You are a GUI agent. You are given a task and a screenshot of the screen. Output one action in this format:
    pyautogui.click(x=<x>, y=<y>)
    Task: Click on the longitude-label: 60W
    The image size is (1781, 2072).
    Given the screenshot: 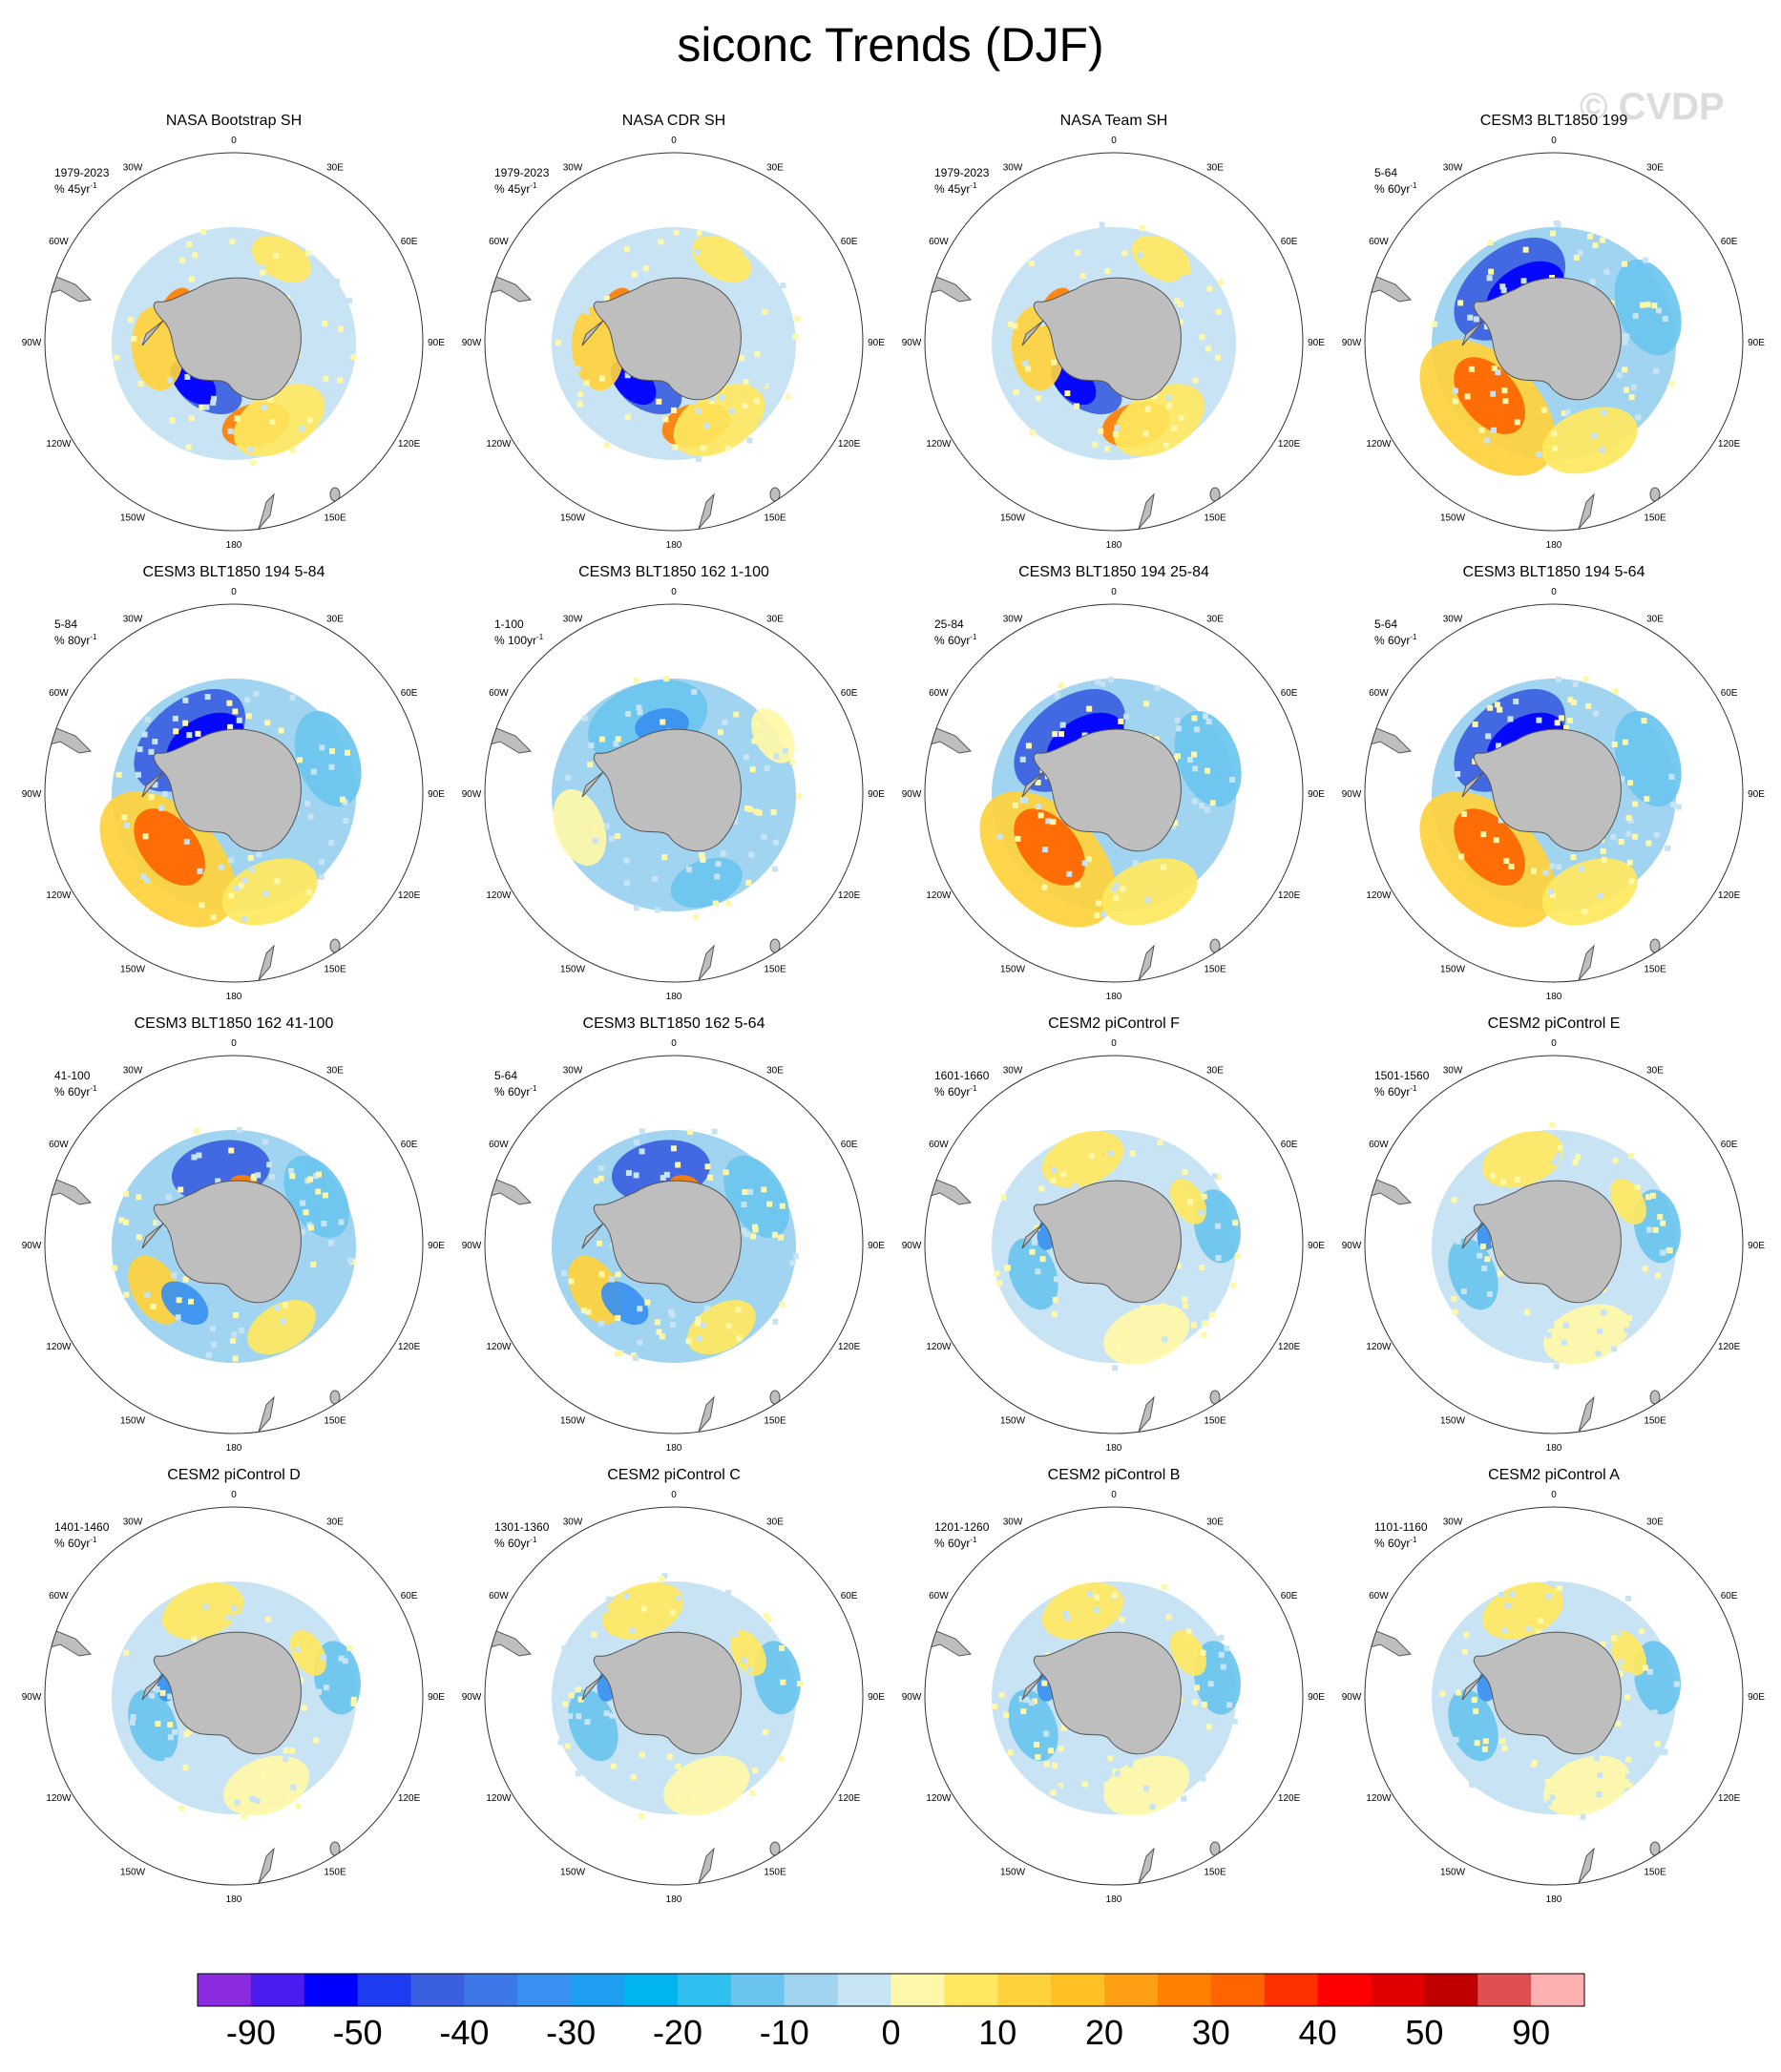 What is the action you would take?
    pyautogui.click(x=939, y=1596)
    